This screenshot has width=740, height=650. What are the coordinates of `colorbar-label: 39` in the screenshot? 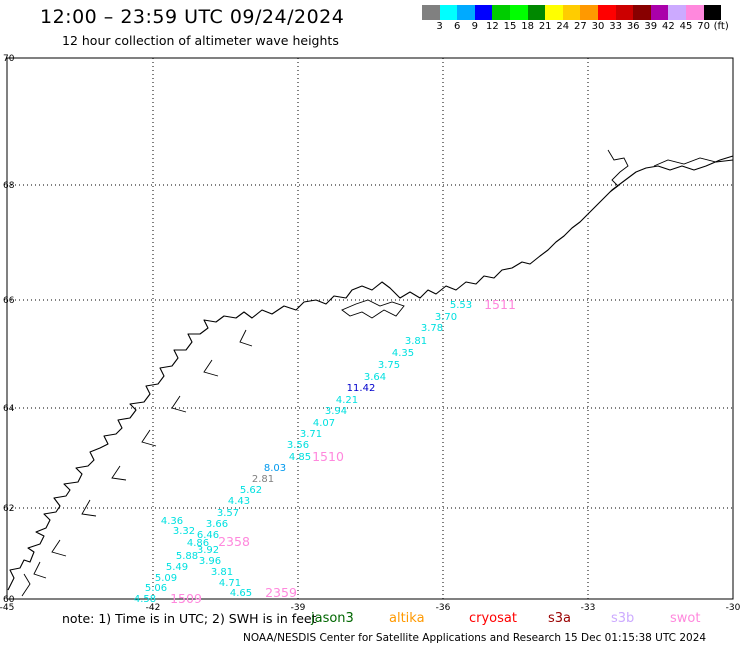 It's located at (651, 26).